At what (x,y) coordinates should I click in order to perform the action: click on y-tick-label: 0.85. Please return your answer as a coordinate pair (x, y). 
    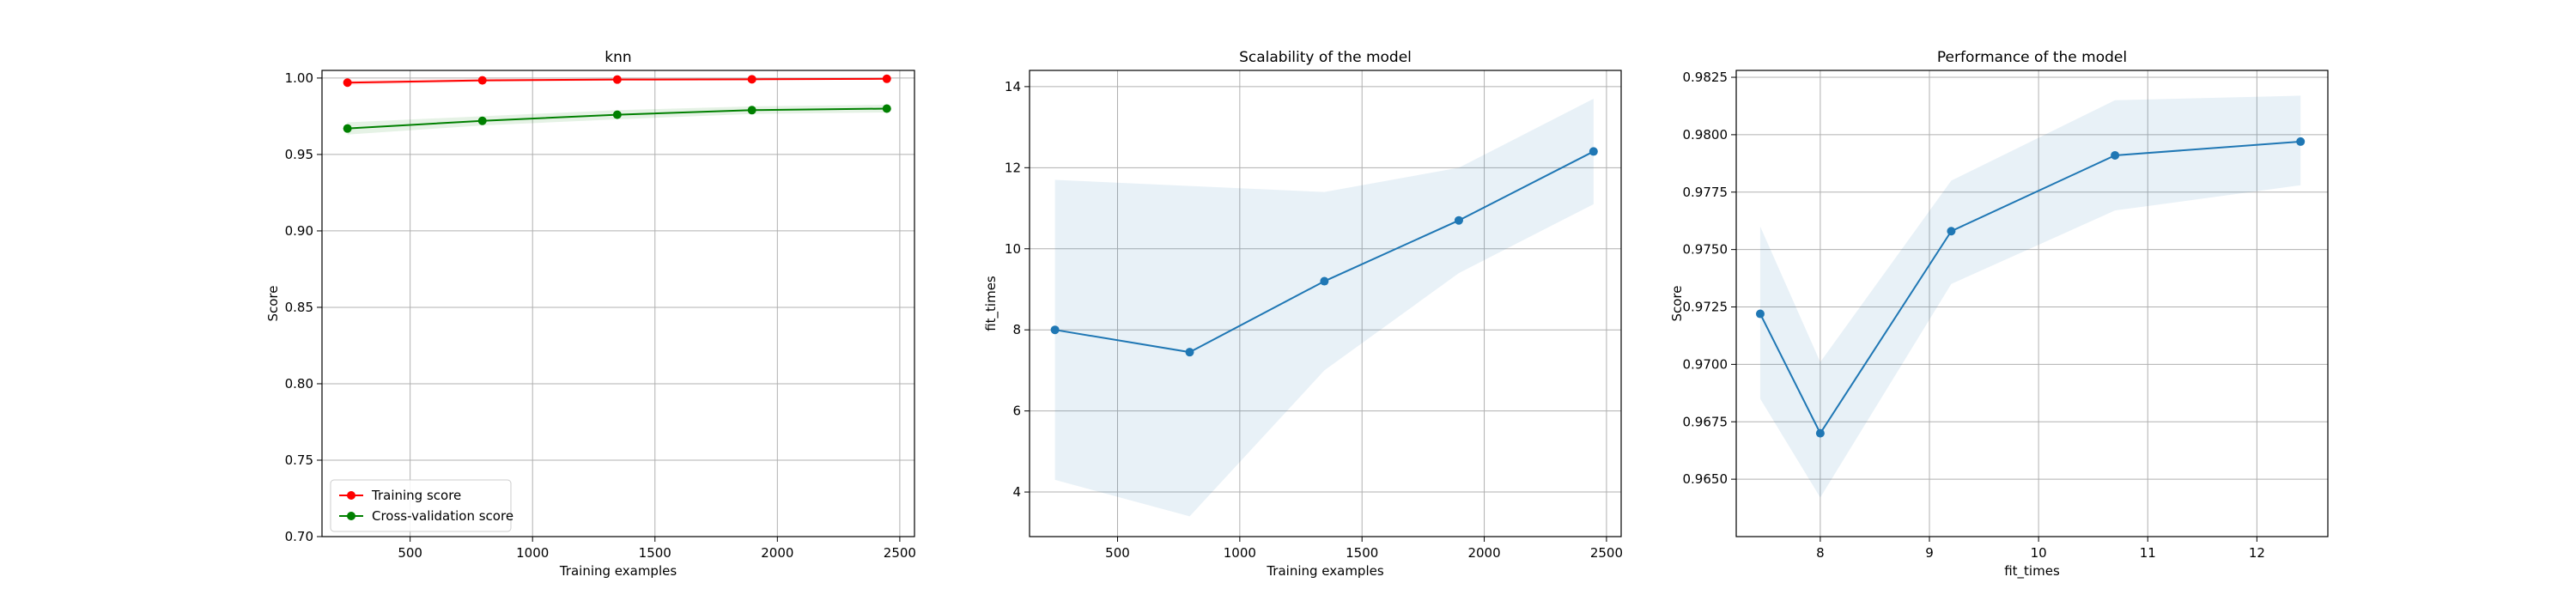
    Looking at the image, I should click on (299, 307).